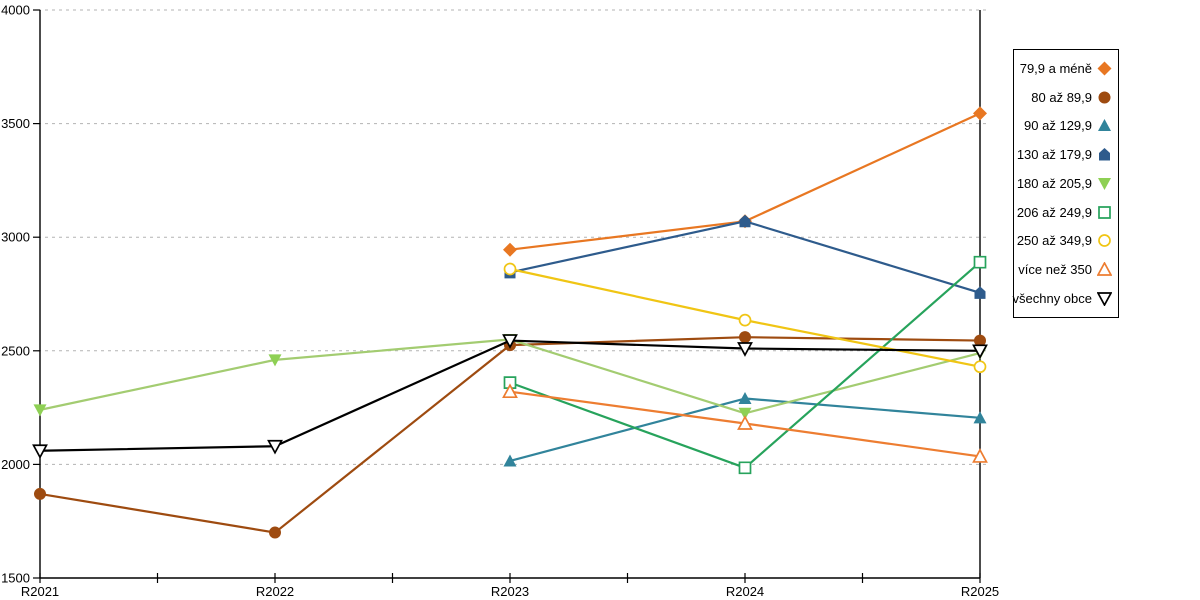  What do you see at coordinates (15, 10) in the screenshot?
I see `y-tick-label: 4000` at bounding box center [15, 10].